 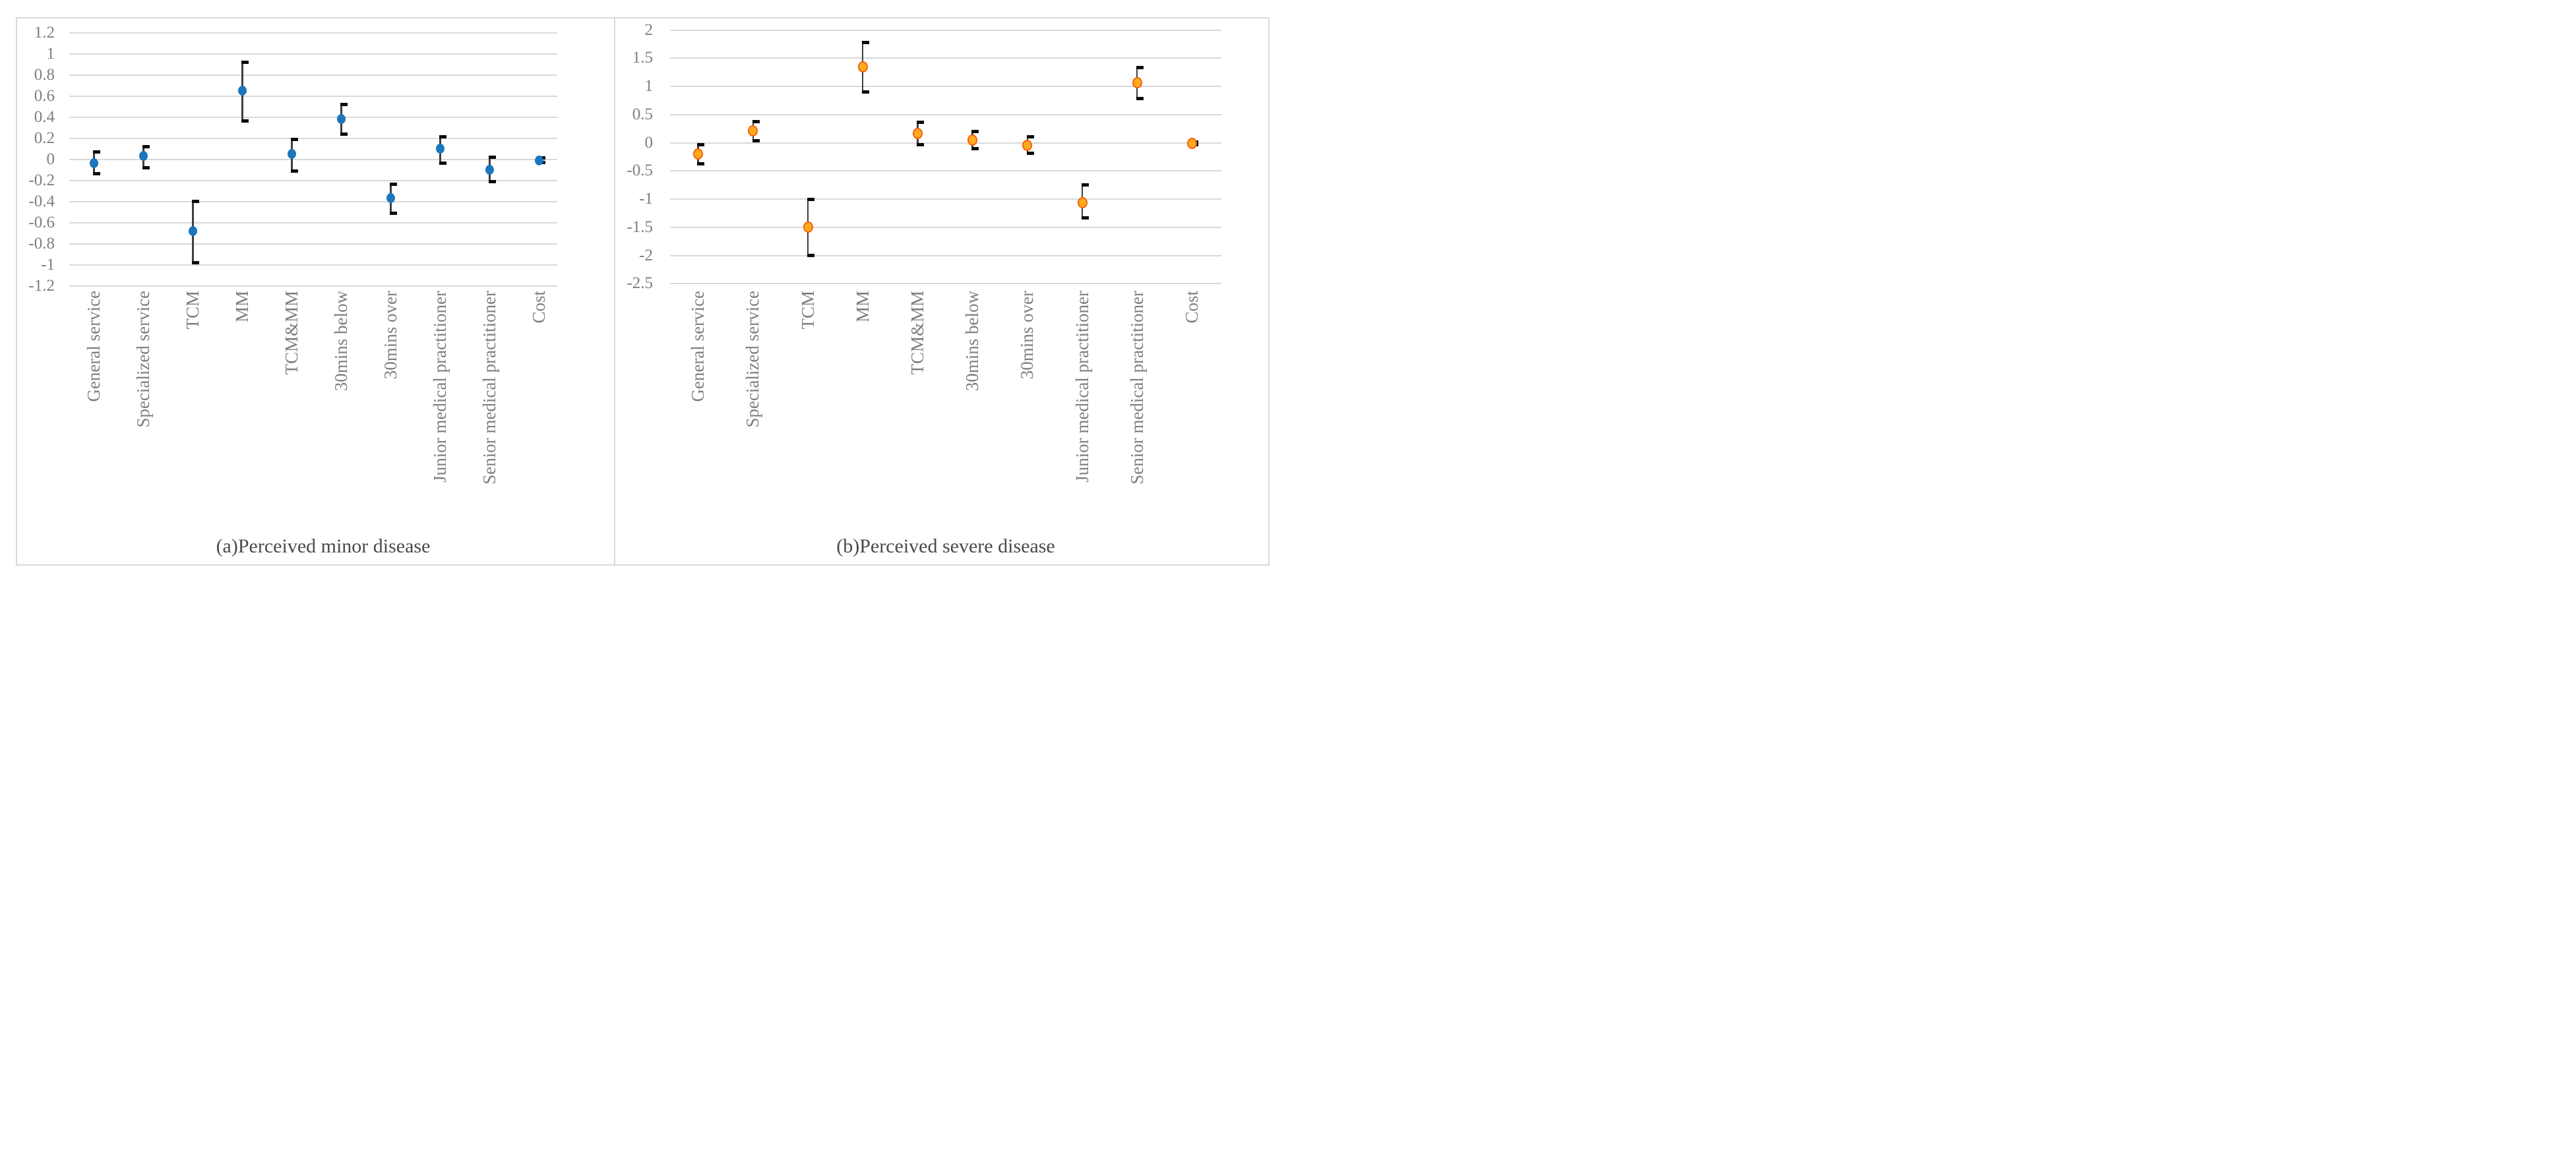 I want to click on y-tick-label: 0.6, so click(x=45, y=96).